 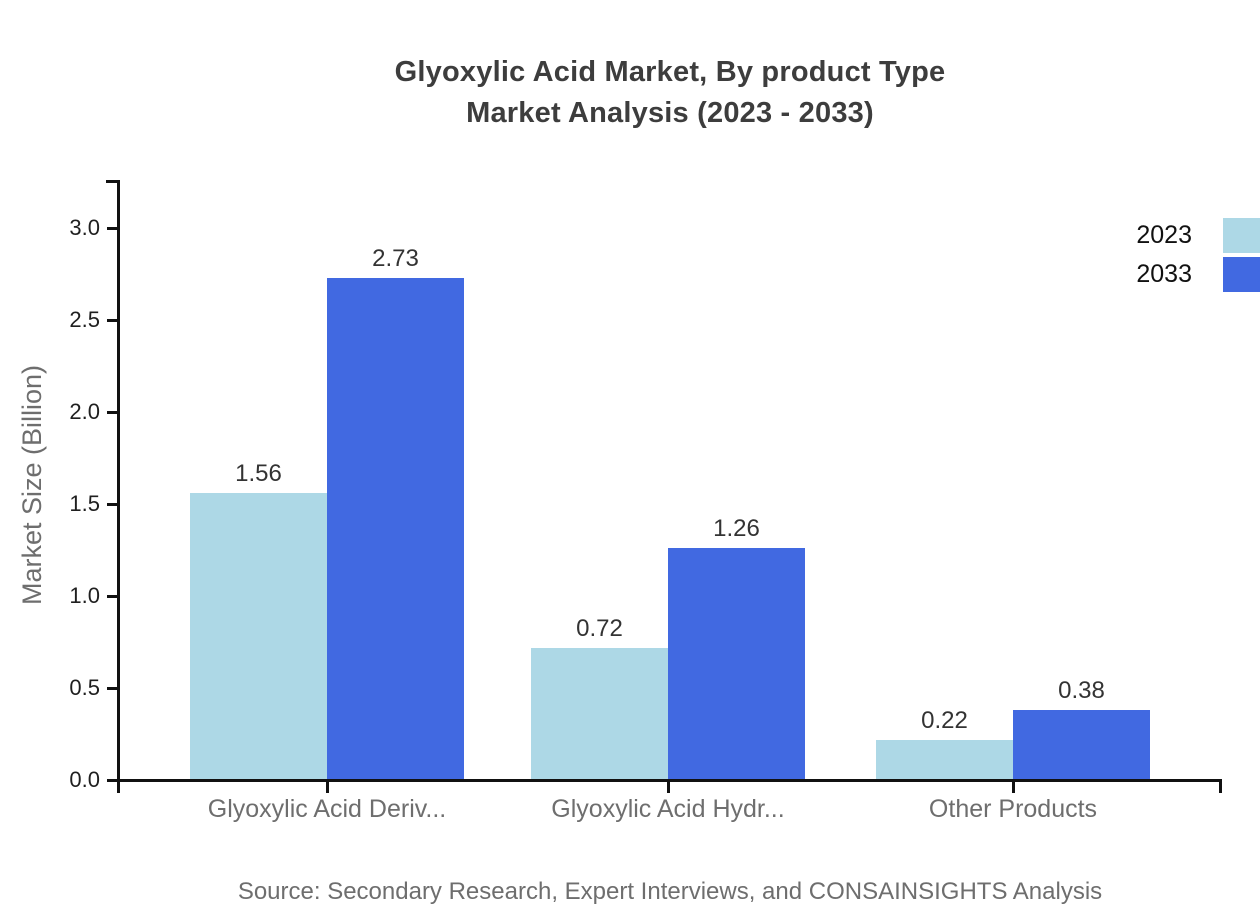 What do you see at coordinates (84, 411) in the screenshot?
I see `y-tick-label: 2.0` at bounding box center [84, 411].